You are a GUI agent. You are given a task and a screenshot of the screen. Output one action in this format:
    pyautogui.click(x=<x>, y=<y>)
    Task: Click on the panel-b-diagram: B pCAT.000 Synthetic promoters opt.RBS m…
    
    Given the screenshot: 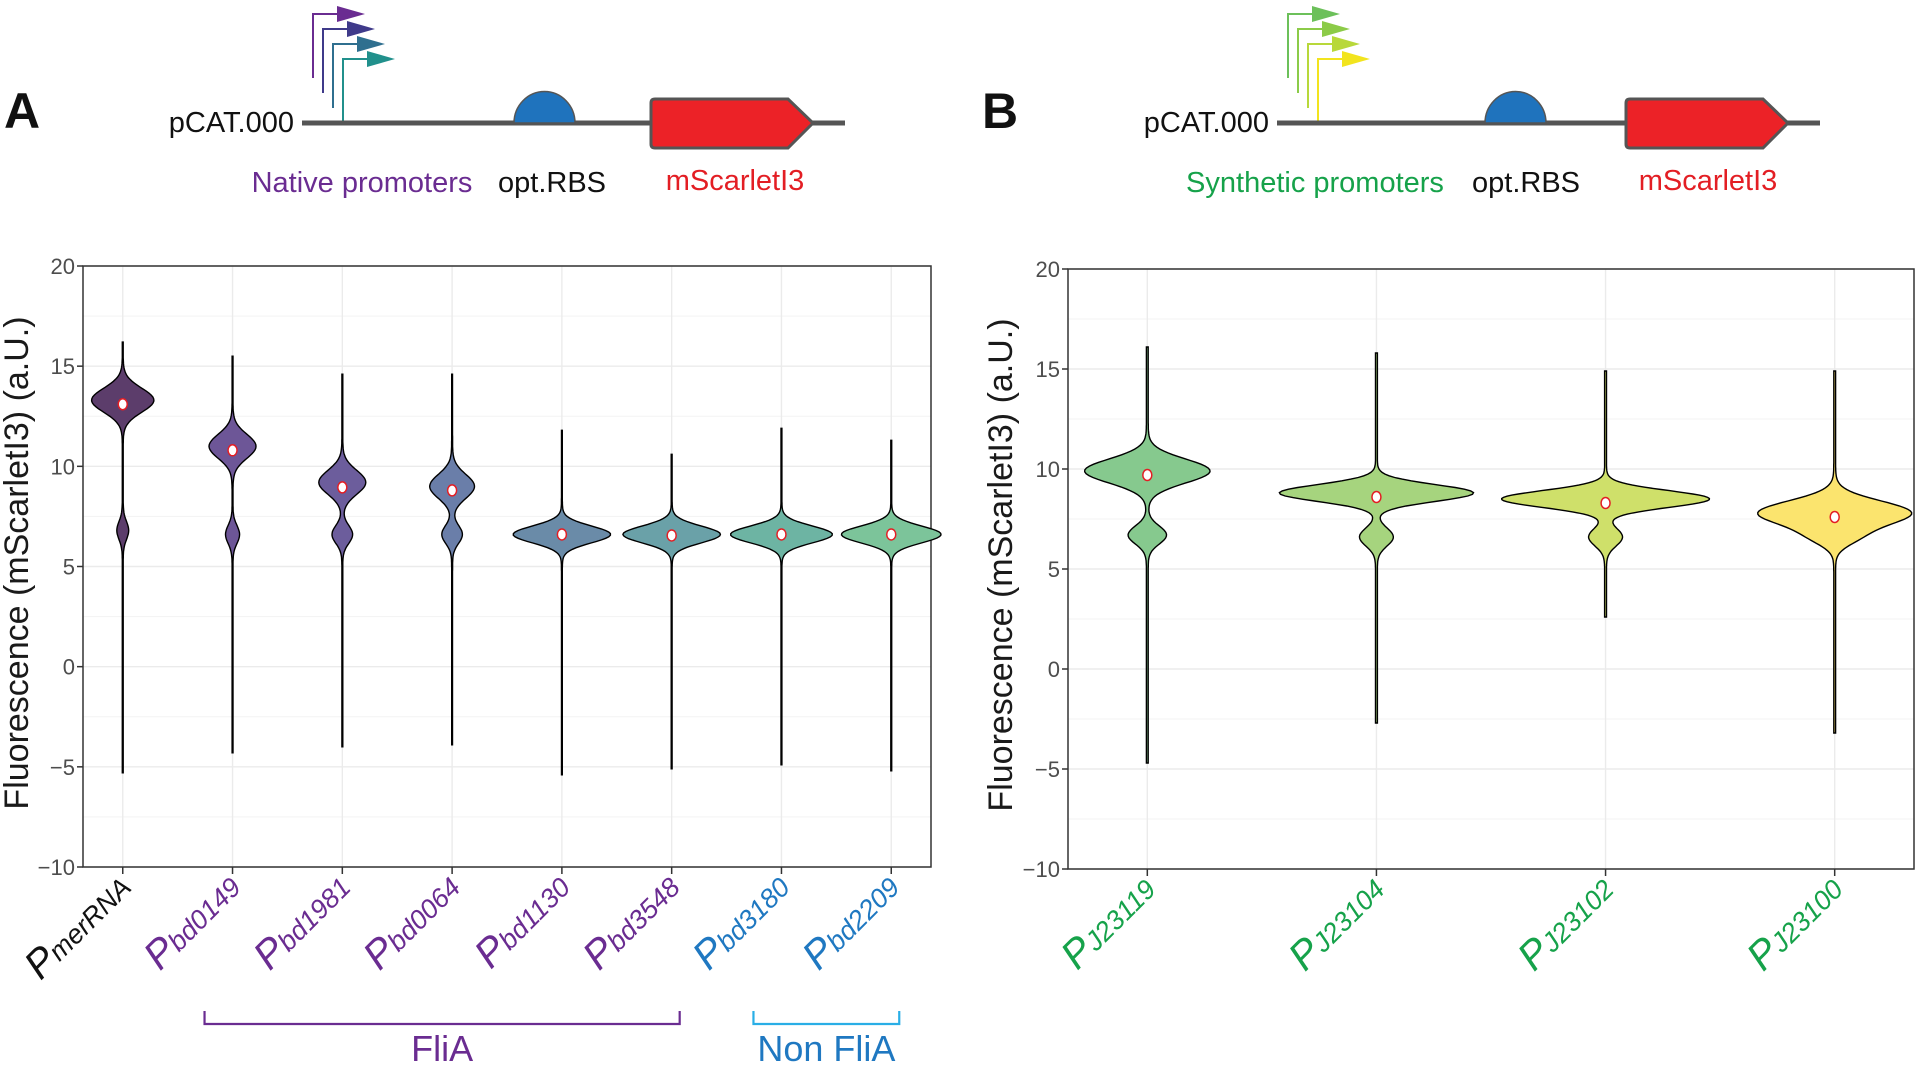 What is the action you would take?
    pyautogui.click(x=1401, y=102)
    